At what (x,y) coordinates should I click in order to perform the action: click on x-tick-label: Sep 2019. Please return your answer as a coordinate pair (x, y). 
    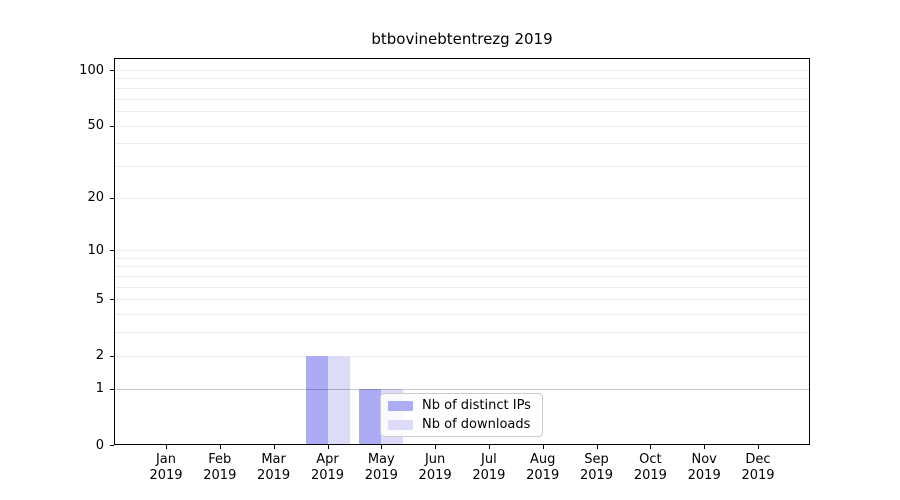
    Looking at the image, I should click on (596, 467).